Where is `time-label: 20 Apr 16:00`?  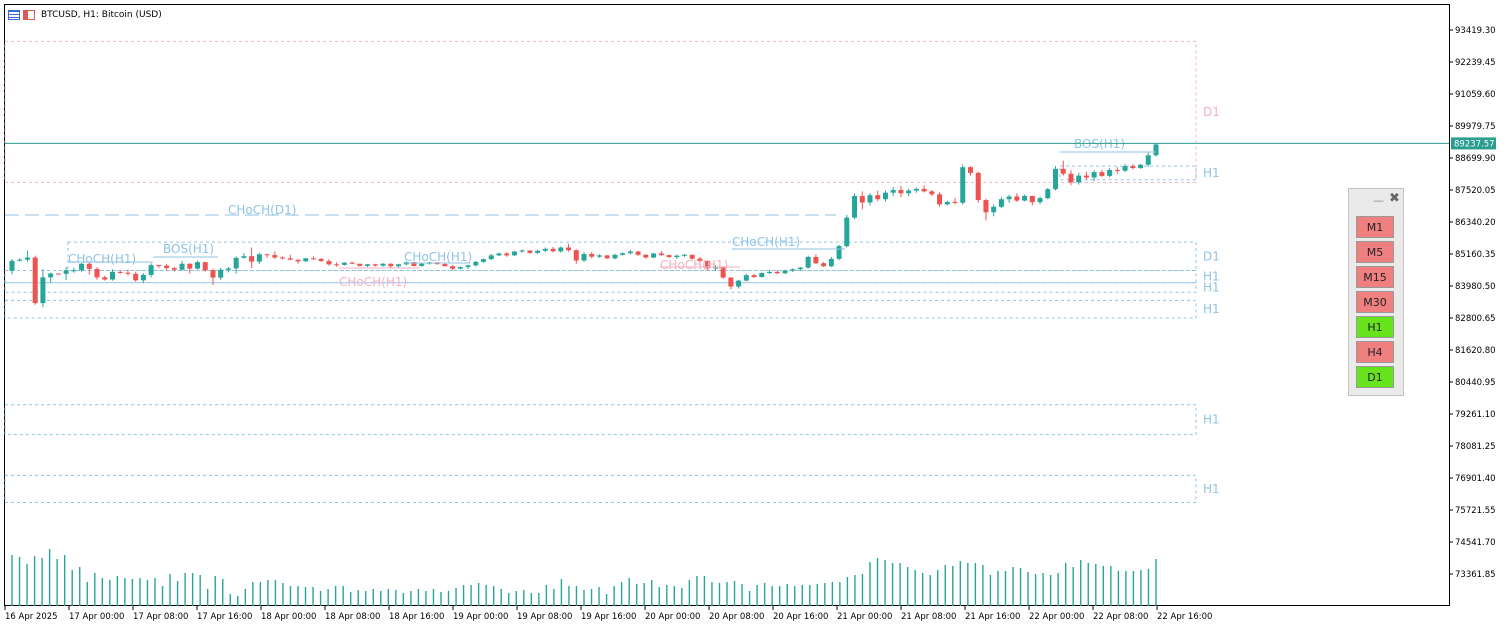
time-label: 20 Apr 16:00 is located at coordinates (800, 617).